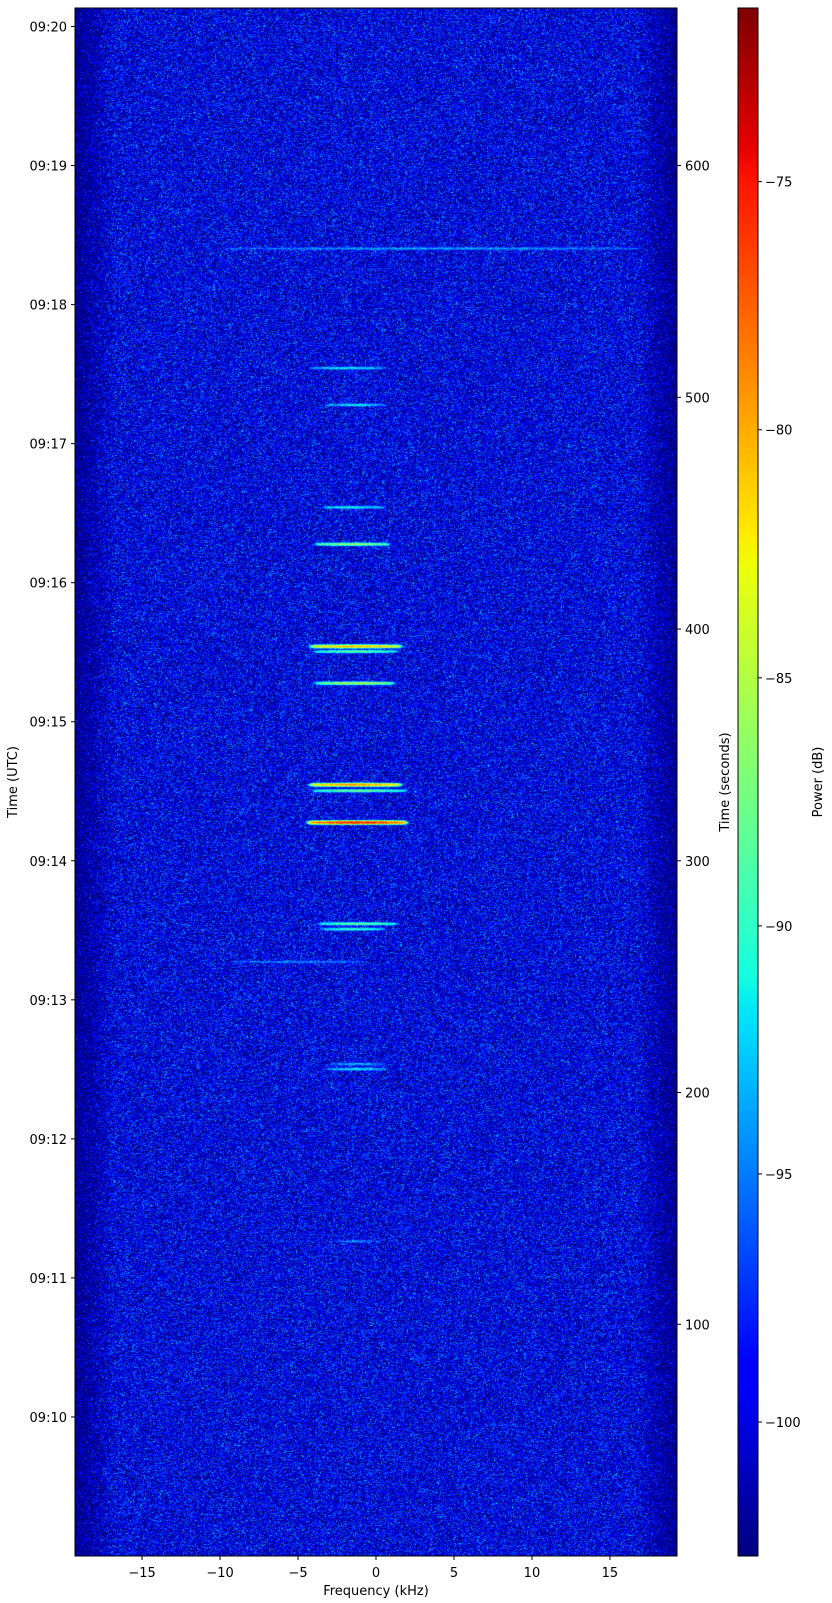 Image resolution: width=832 pixels, height=1603 pixels. Describe the element at coordinates (697, 1325) in the screenshot. I see `y-right-tick-label: 100` at that location.